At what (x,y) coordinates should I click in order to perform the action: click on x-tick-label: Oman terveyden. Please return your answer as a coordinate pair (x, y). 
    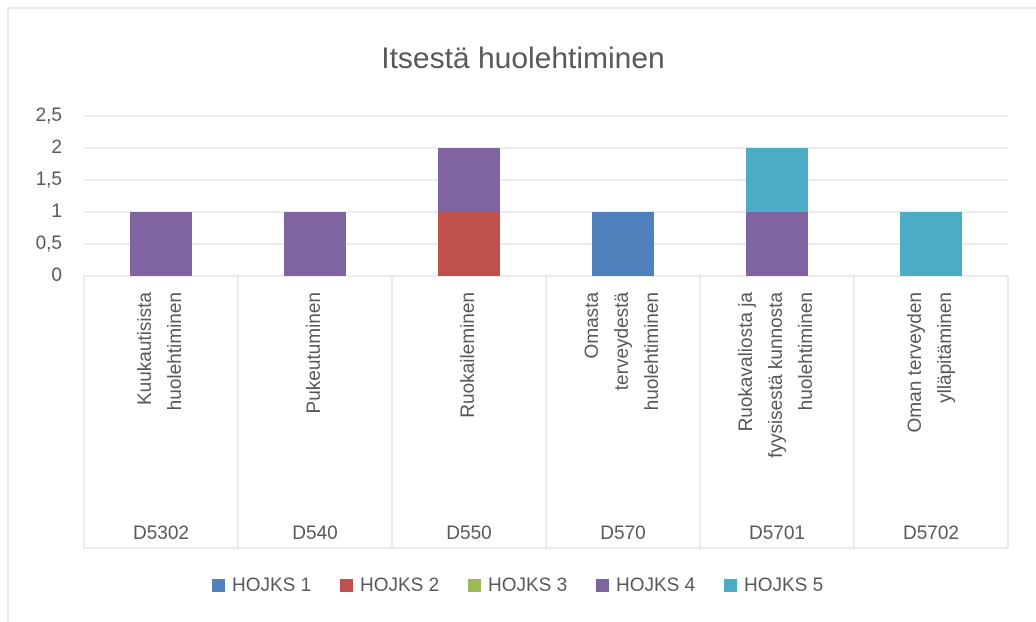
    Looking at the image, I should click on (915, 362).